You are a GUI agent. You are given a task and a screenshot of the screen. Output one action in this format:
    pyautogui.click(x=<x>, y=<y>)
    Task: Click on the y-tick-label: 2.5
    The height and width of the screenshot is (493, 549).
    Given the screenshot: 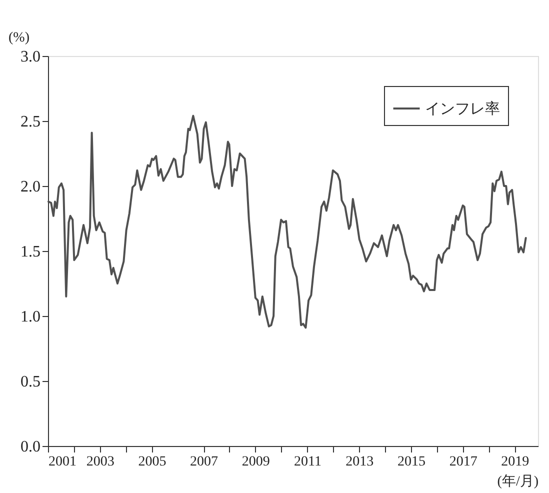 What is the action you would take?
    pyautogui.click(x=30, y=122)
    